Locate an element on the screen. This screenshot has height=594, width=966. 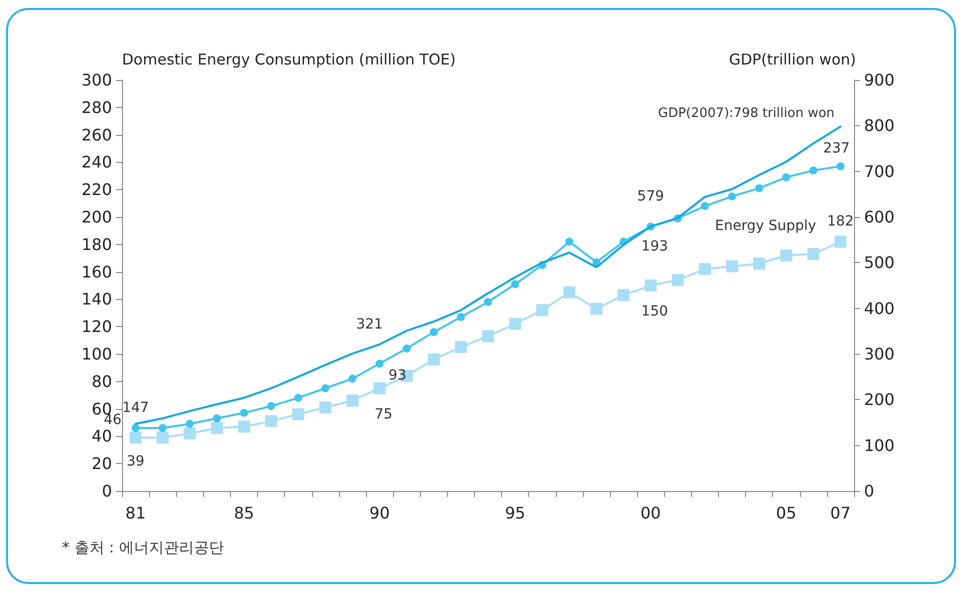
y-tick-label: 260 is located at coordinates (96, 134).